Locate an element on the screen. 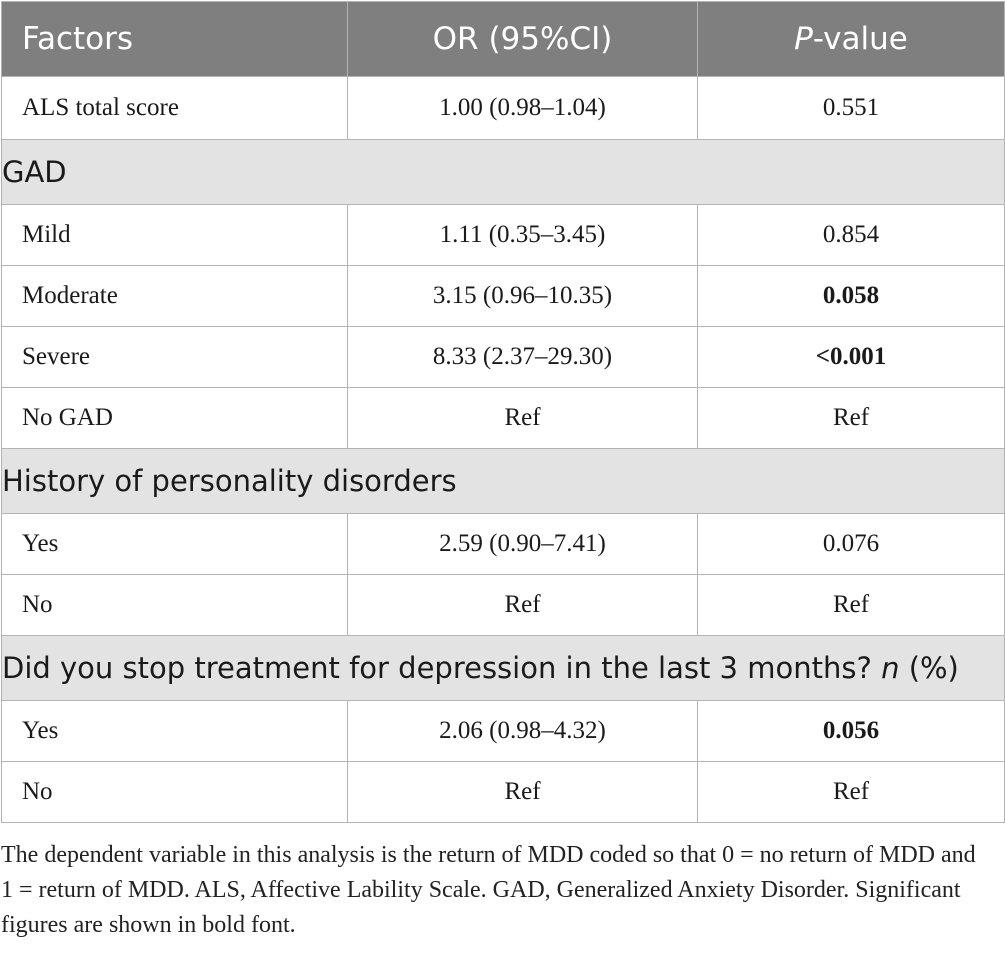 This screenshot has width=1005, height=956. group-label: History of personality disorders is located at coordinates (503, 481).